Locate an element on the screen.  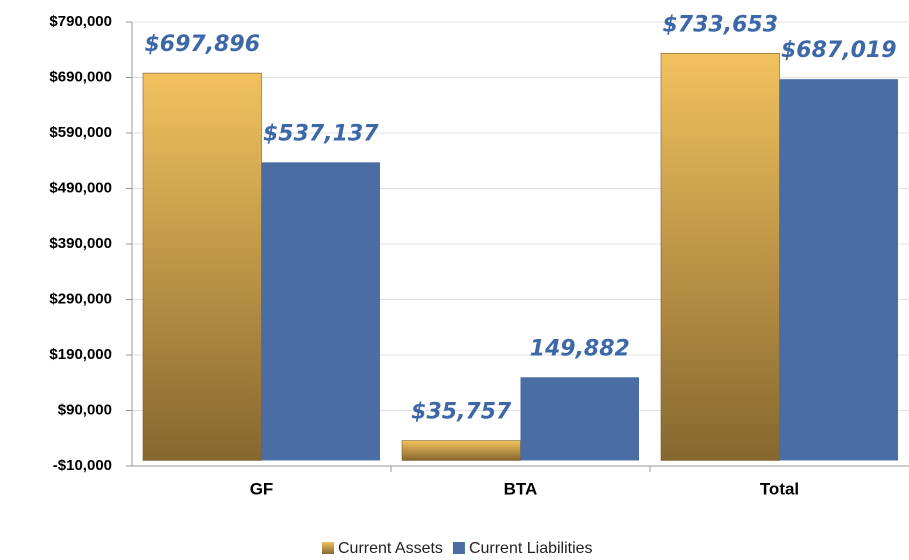
legend-label: Current Liabilities is located at coordinates (531, 548).